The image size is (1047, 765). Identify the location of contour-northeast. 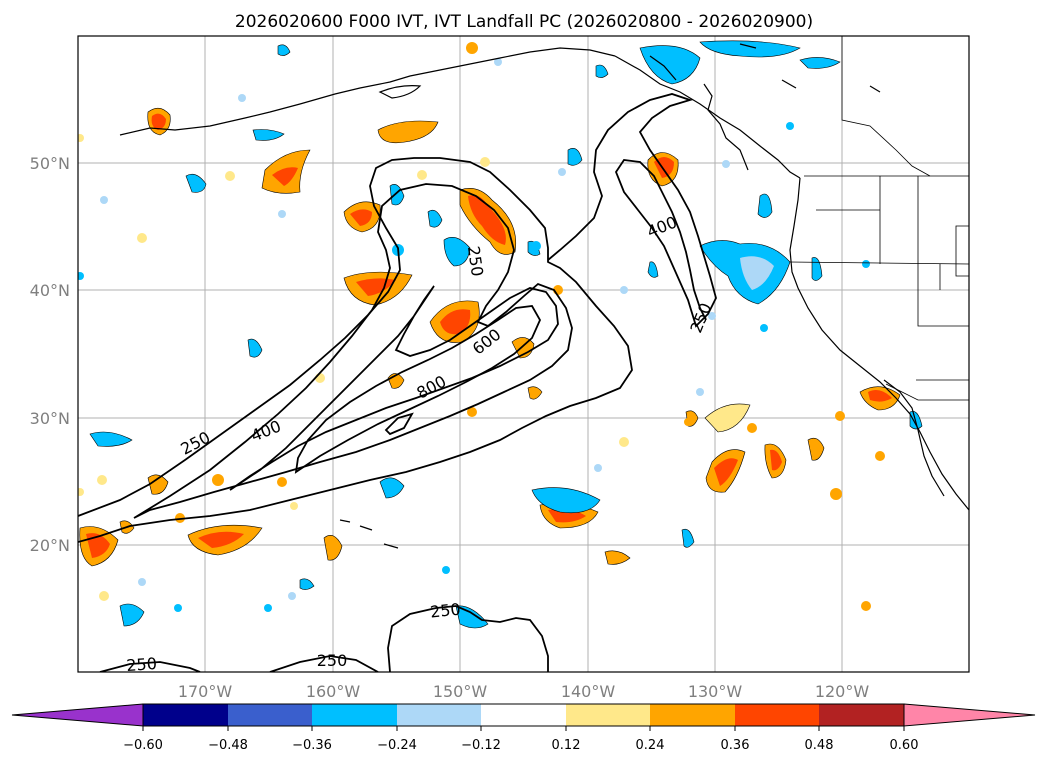
(632, 210).